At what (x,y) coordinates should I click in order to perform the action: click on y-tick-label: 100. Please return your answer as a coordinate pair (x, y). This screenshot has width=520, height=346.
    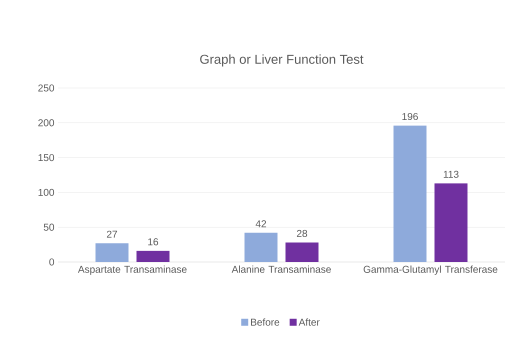
    Looking at the image, I should click on (46, 192).